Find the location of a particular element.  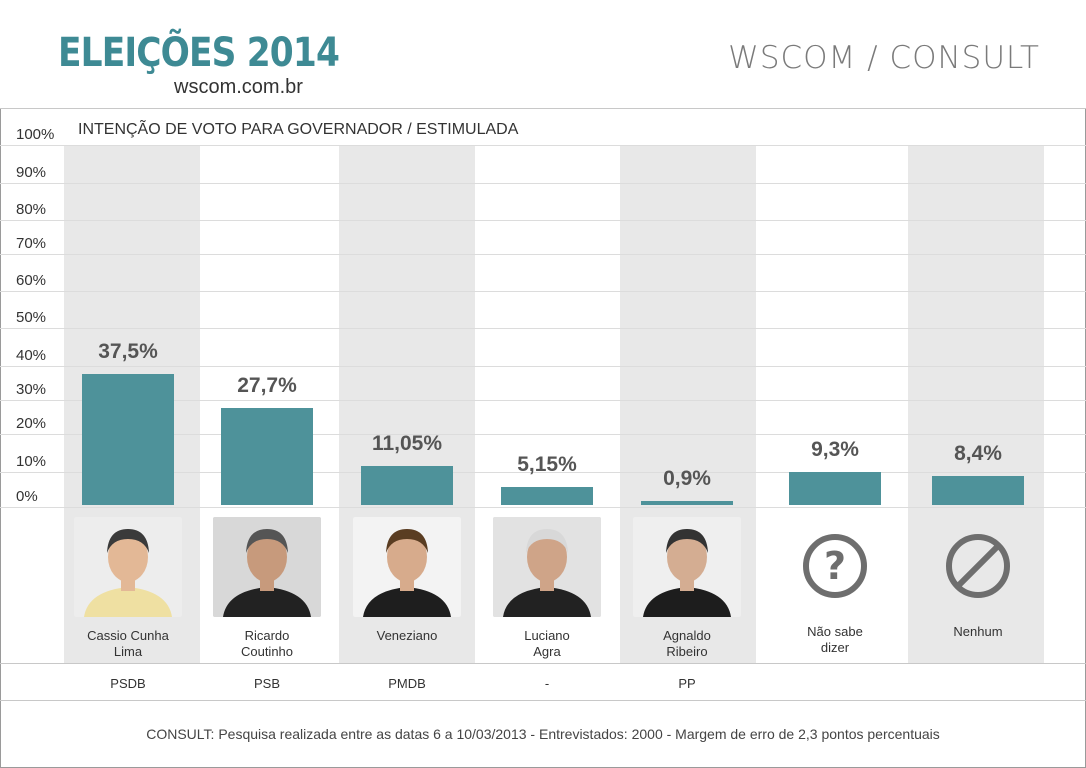

data-label: 27,7% is located at coordinates (267, 386).